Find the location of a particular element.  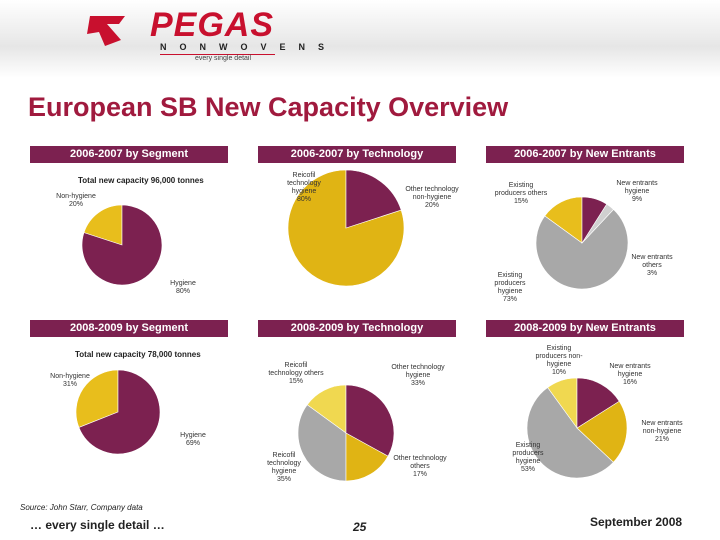

slice-label: Non-hygiene 31% is located at coordinates (70, 381).